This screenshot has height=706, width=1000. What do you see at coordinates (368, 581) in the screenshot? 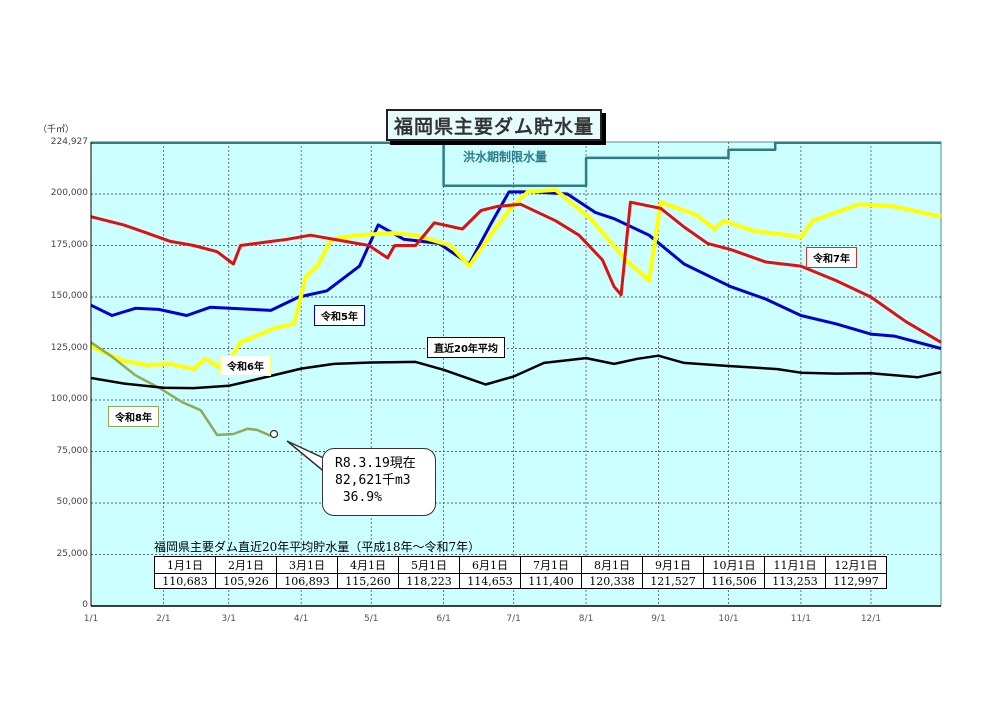
I see `average-table-value-cell: 115,260` at bounding box center [368, 581].